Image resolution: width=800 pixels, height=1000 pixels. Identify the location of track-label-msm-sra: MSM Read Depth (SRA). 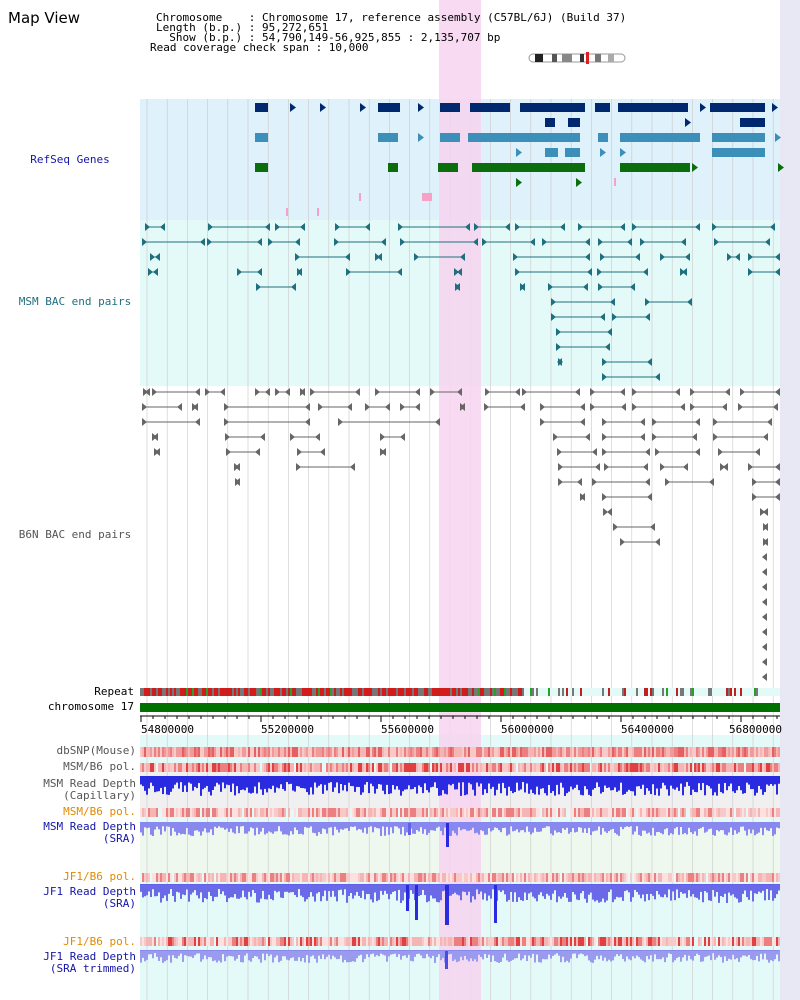
(89, 832).